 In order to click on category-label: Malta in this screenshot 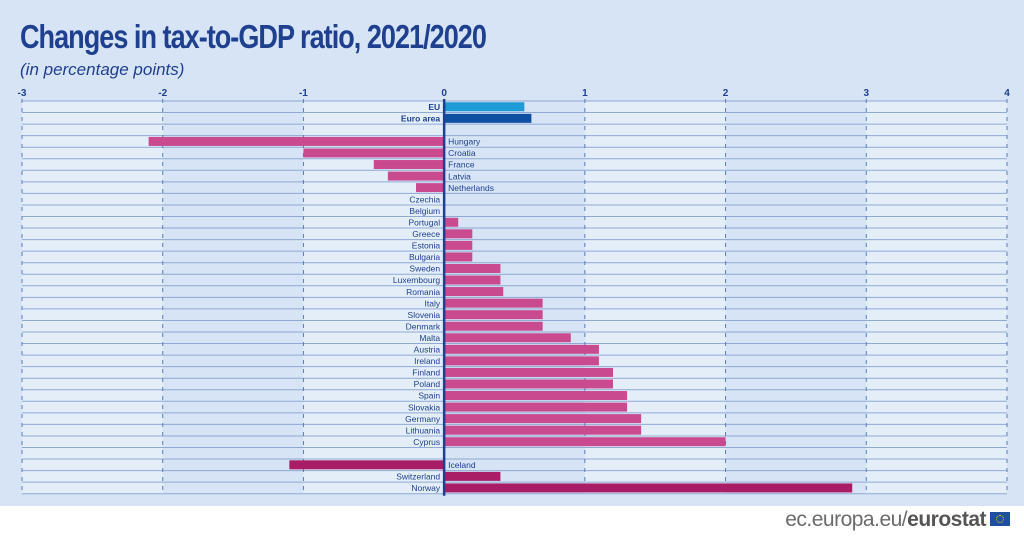, I will do `click(429, 338)`.